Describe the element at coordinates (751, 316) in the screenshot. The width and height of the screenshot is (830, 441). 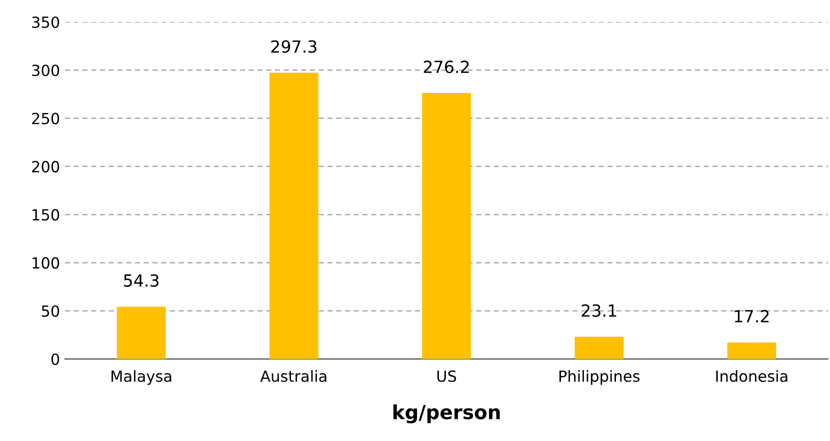
I see `data-label: 17.2` at that location.